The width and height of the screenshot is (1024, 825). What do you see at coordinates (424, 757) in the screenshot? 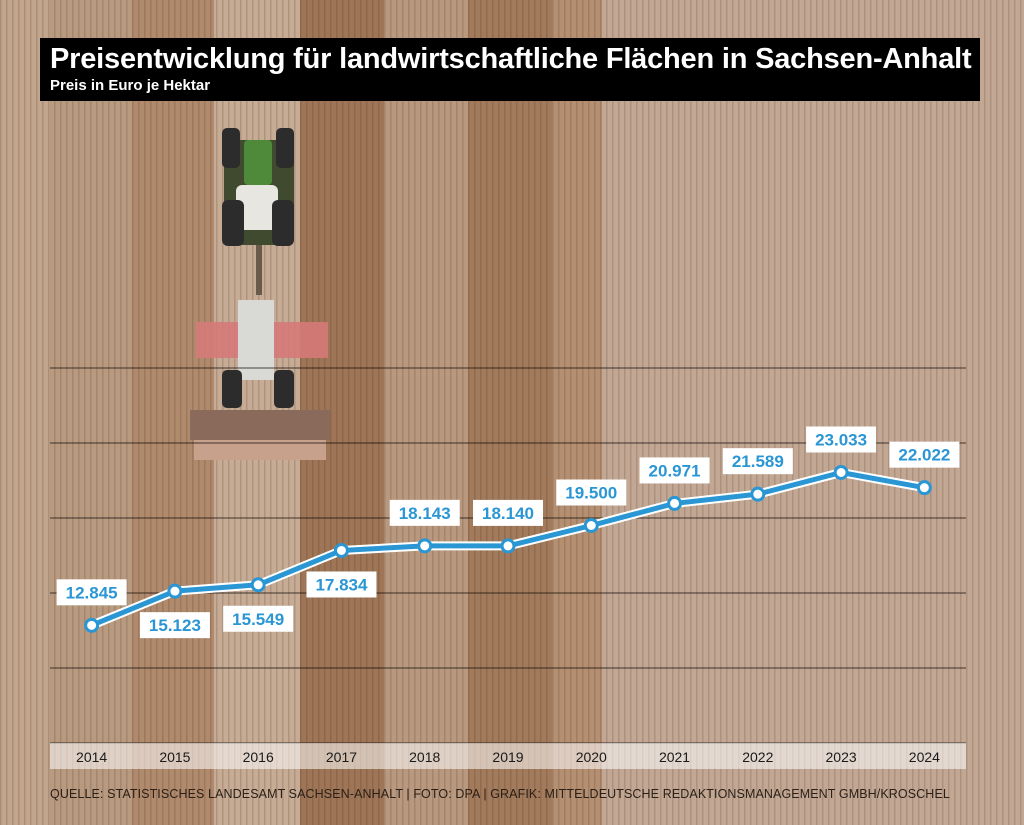
I see `x-tick-label: 2018` at bounding box center [424, 757].